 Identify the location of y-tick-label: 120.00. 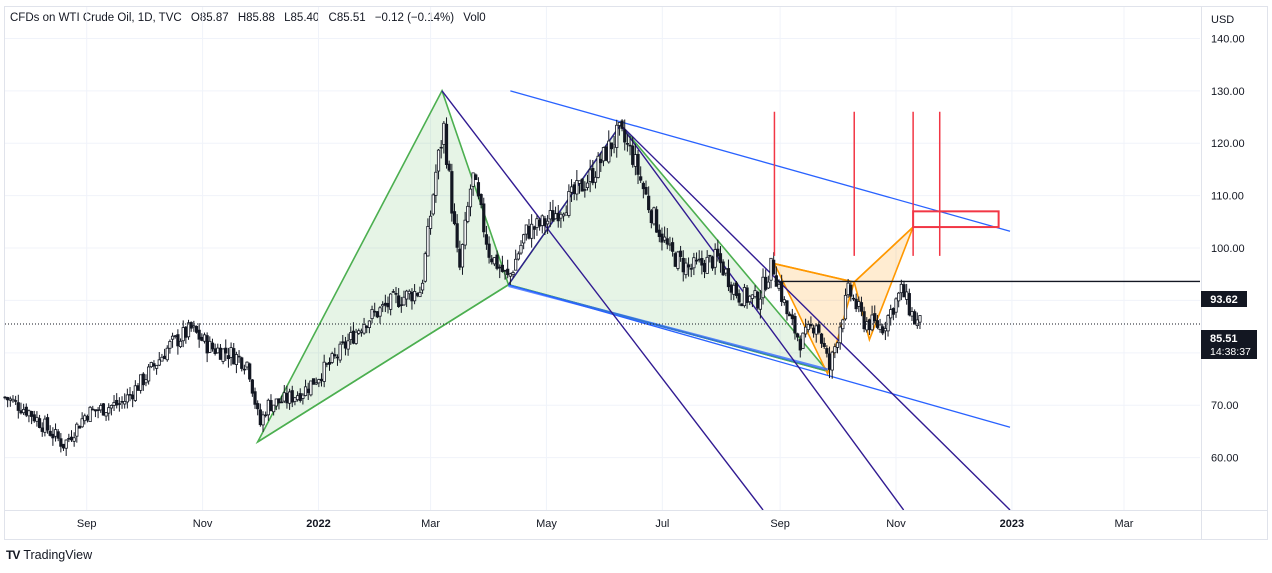
(1228, 144).